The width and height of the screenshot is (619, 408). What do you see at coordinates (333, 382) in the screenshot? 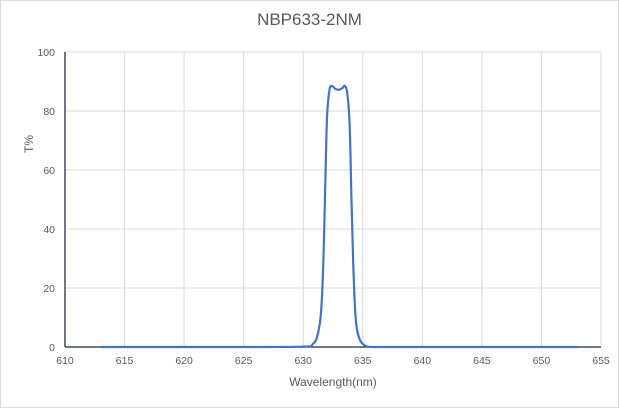
I see `x-axis-label: Wavelength(nm)` at bounding box center [333, 382].